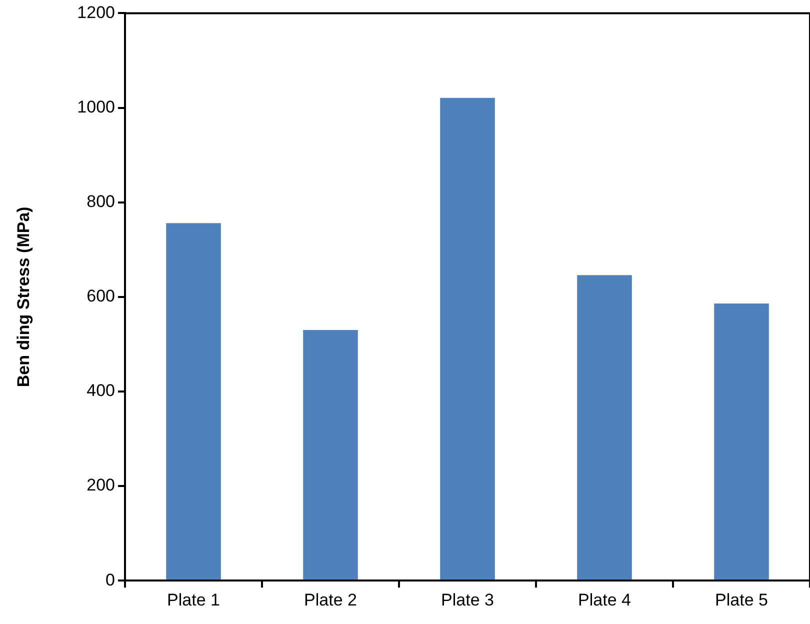 This screenshot has width=810, height=624. What do you see at coordinates (193, 600) in the screenshot?
I see `x-tick-label: Plate 1` at bounding box center [193, 600].